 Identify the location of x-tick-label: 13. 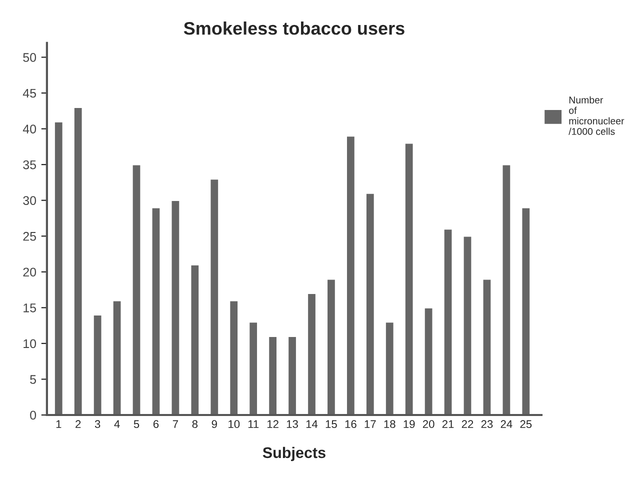
(292, 424).